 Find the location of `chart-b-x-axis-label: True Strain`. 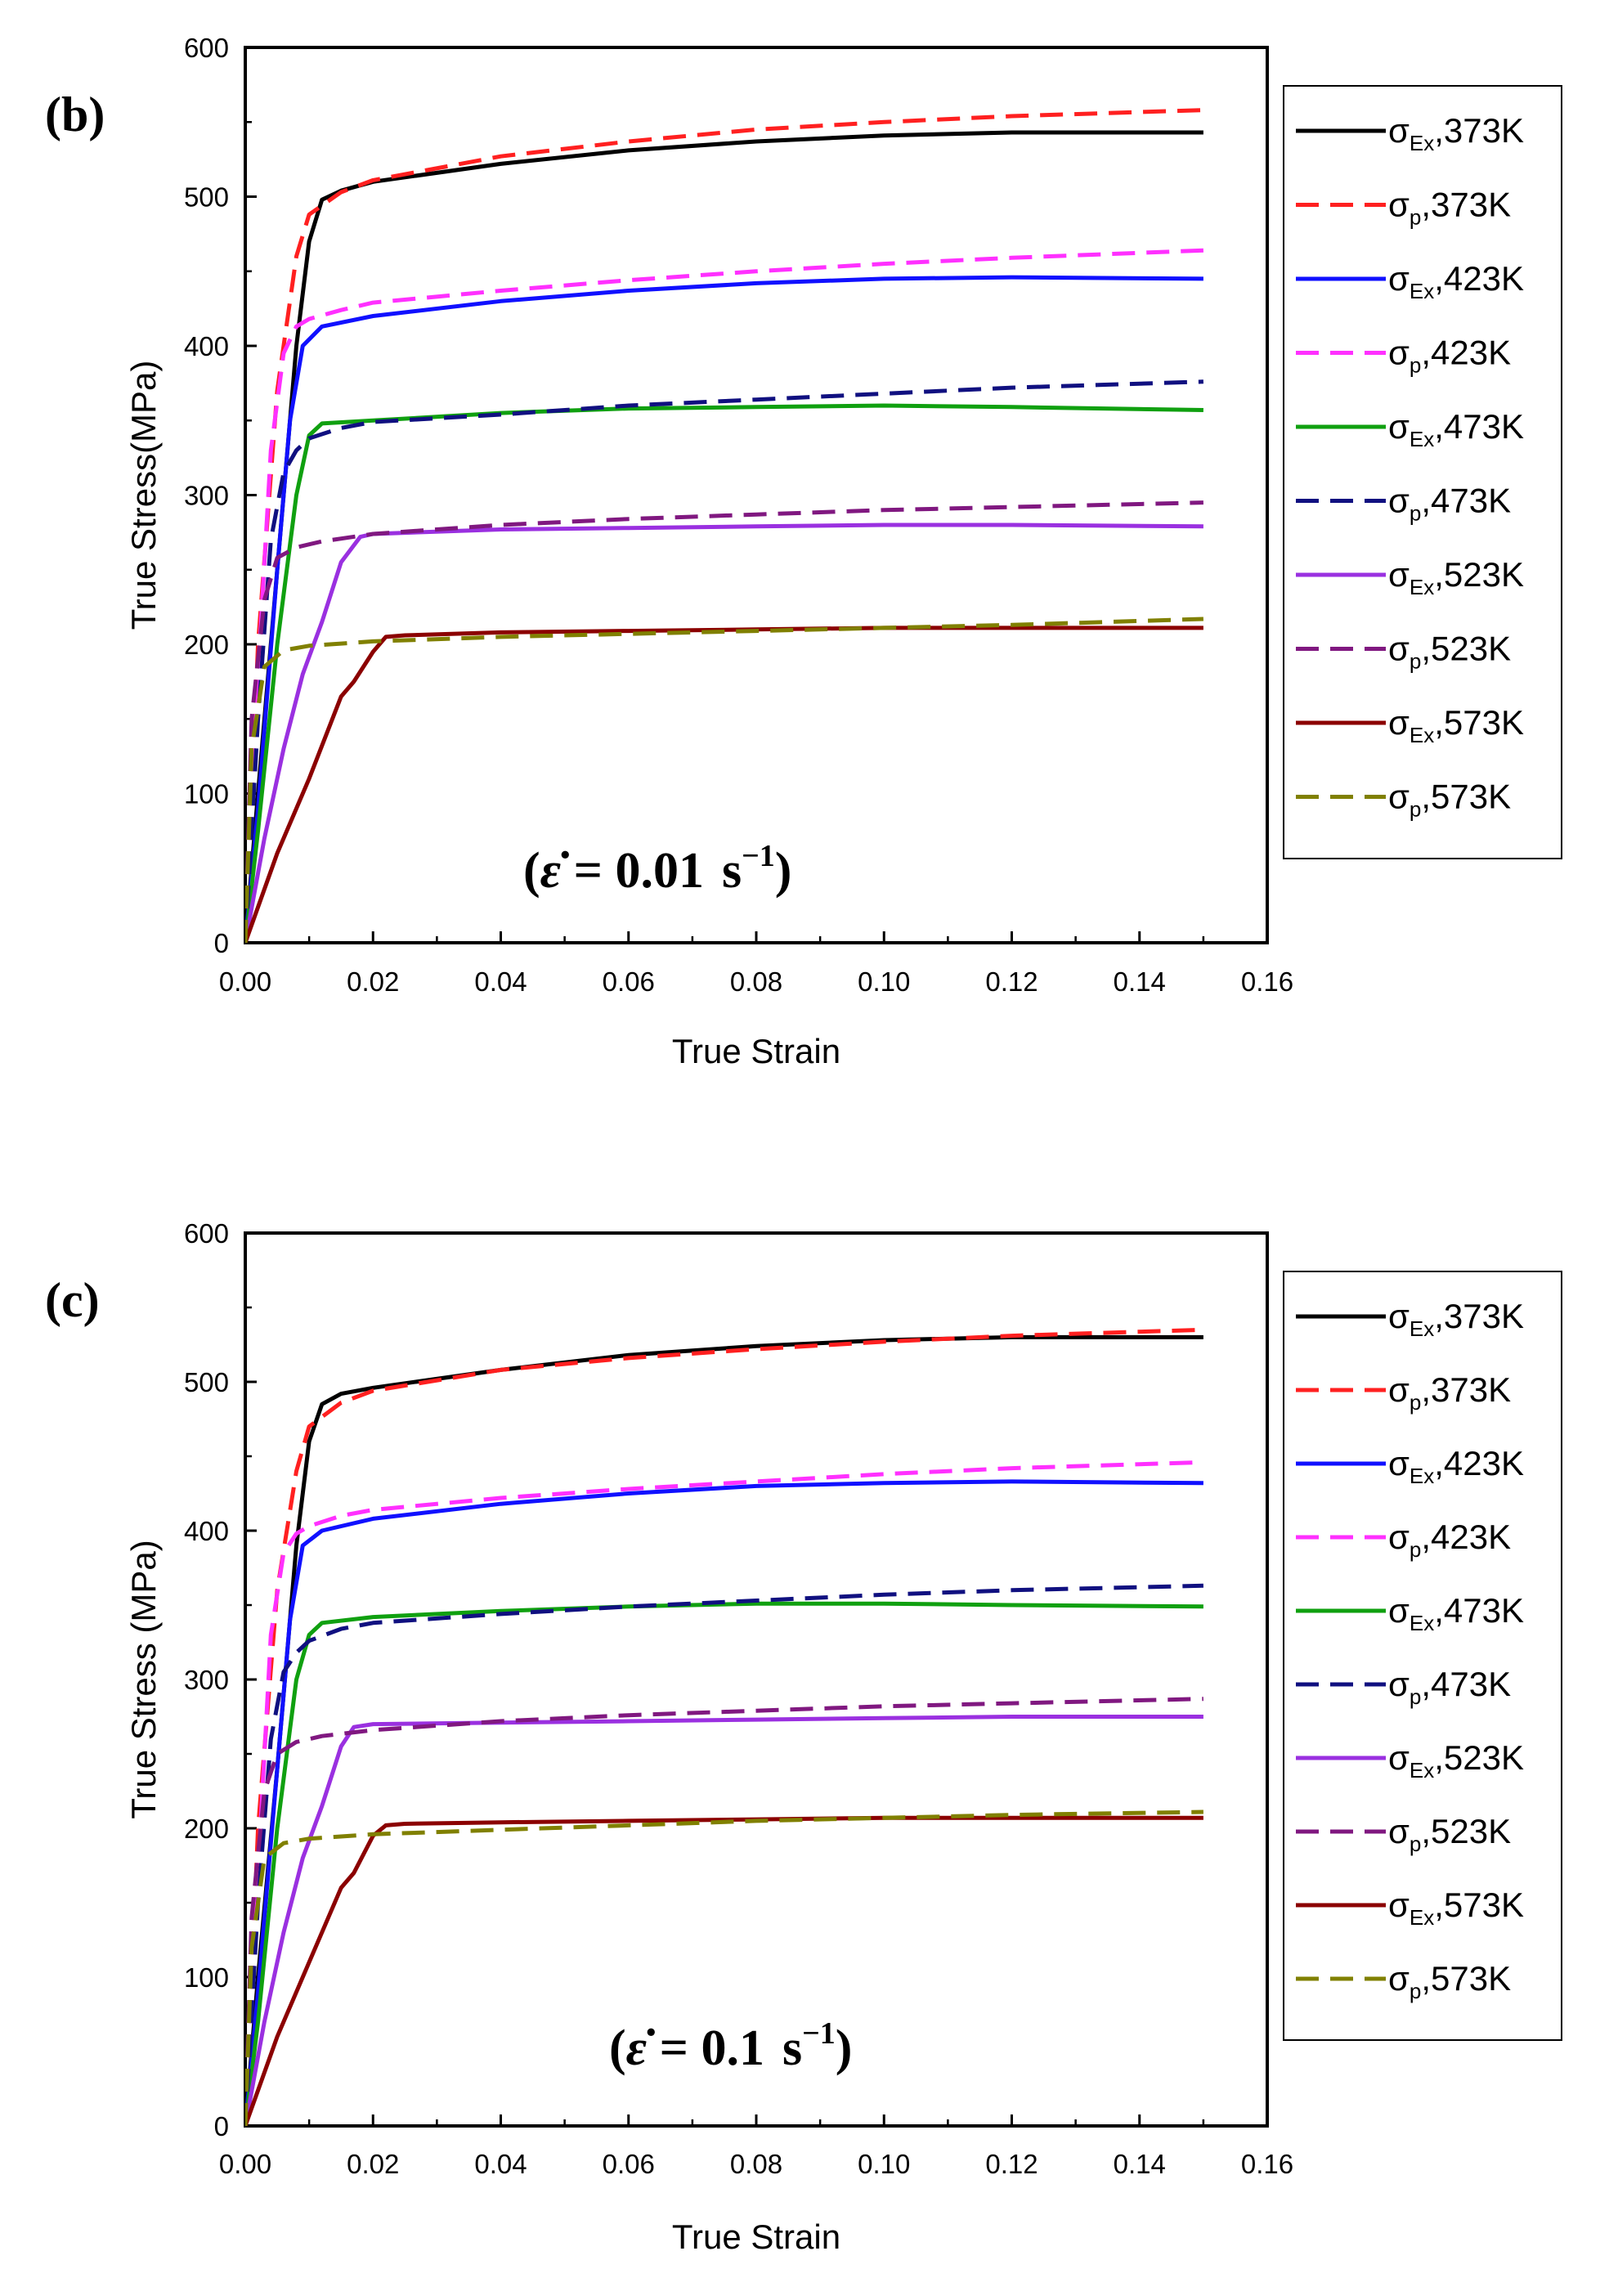

chart-b-x-axis-label: True Strain is located at coordinates (756, 1051).